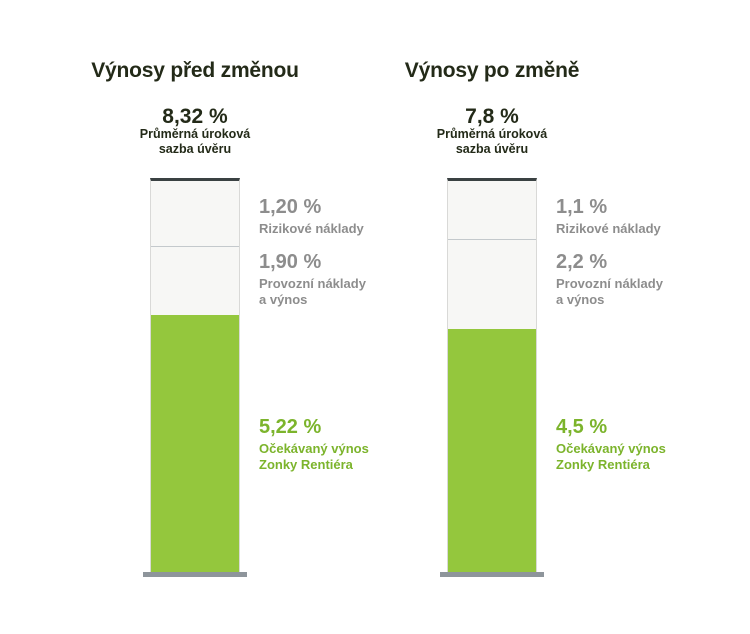  What do you see at coordinates (582, 427) in the screenshot?
I see `expected-return-value: 4,5 %` at bounding box center [582, 427].